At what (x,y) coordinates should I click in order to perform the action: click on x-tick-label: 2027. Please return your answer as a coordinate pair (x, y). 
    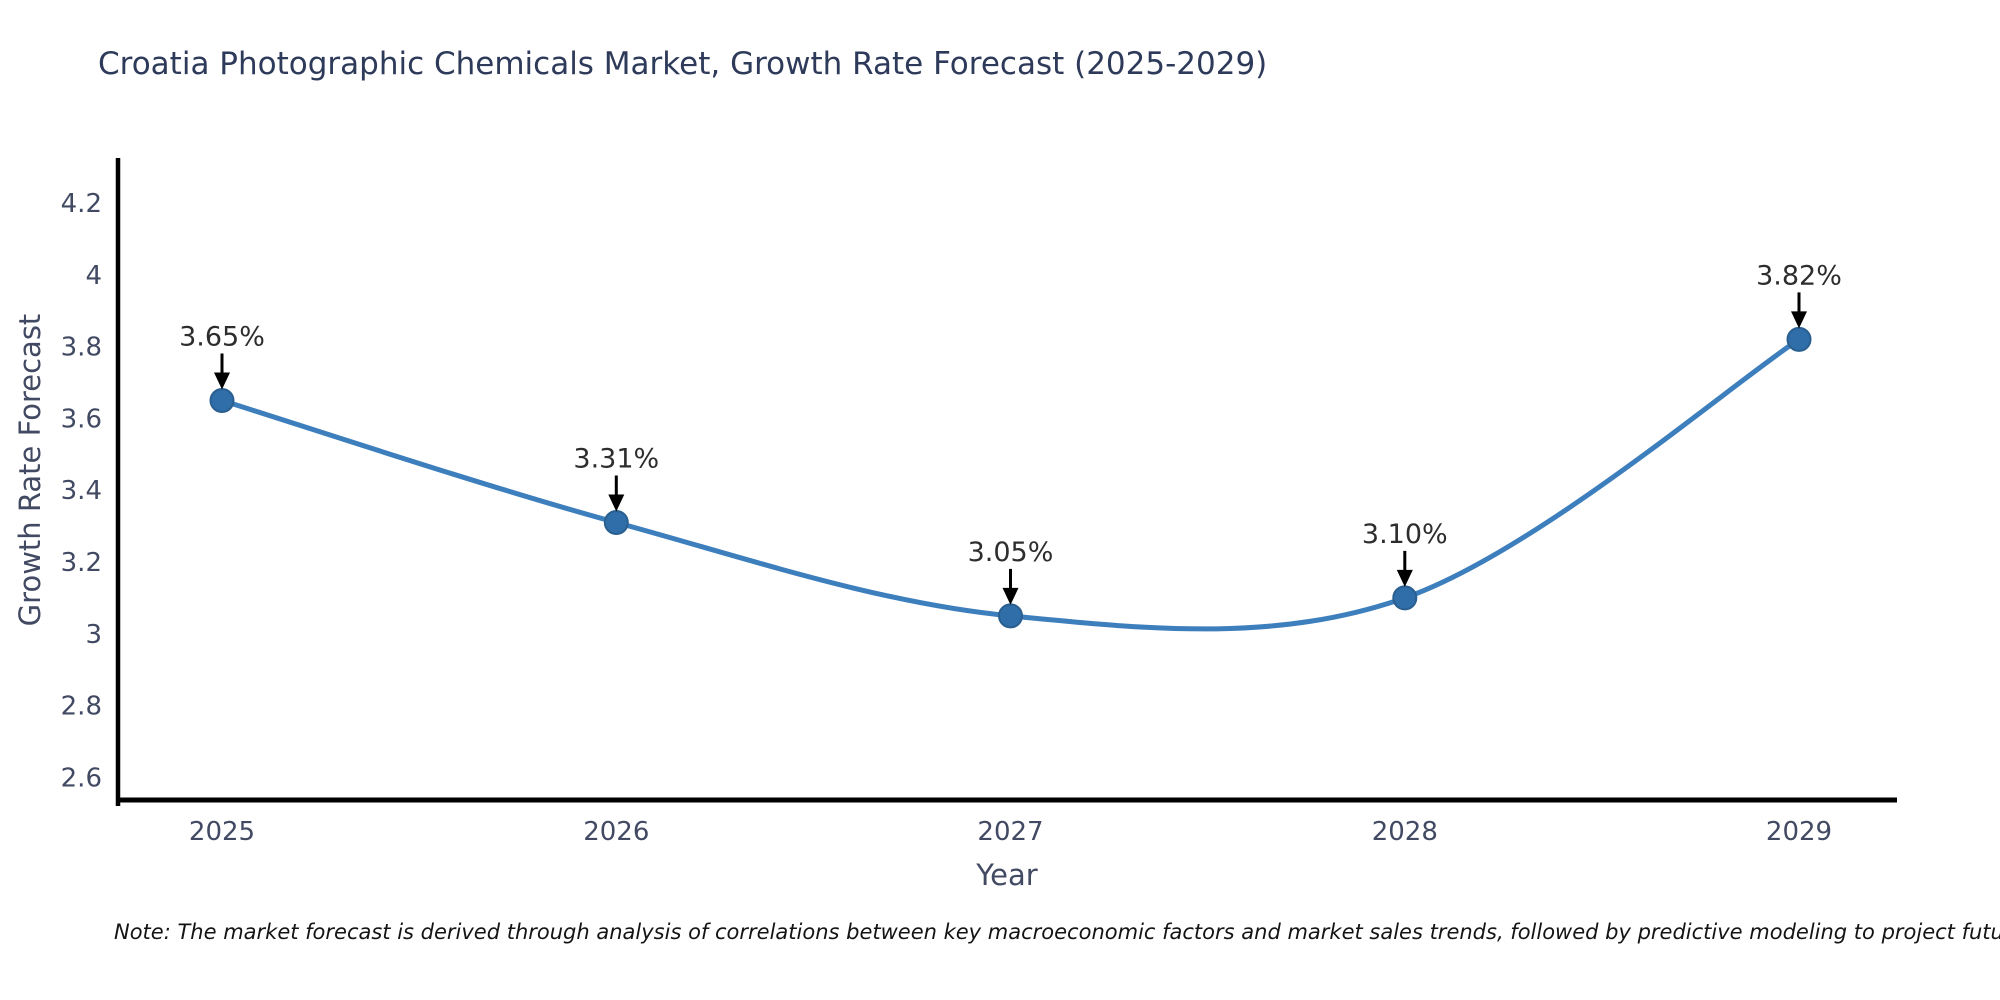
    Looking at the image, I should click on (1010, 832).